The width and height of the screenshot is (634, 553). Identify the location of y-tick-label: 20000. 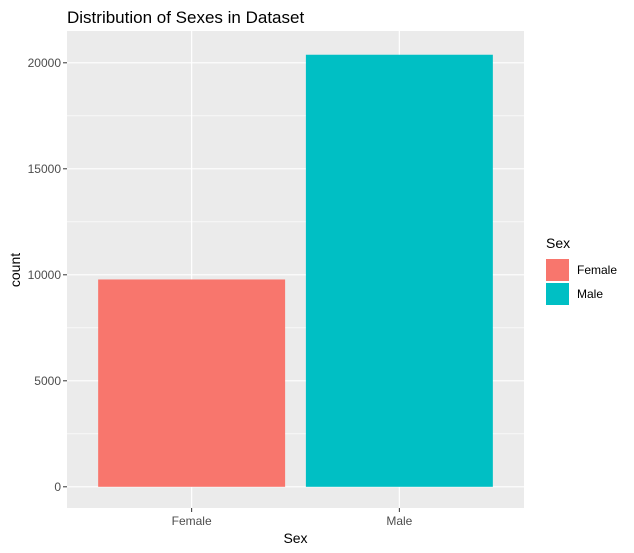
(45, 63).